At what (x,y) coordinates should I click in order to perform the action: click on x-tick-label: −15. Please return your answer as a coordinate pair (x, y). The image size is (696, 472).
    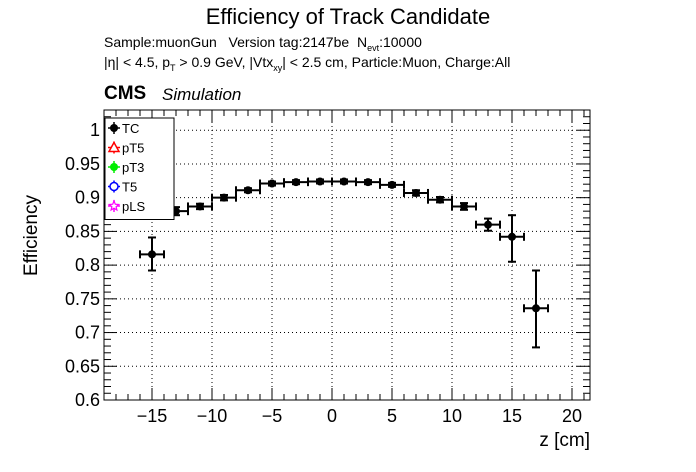
    Looking at the image, I should click on (152, 416).